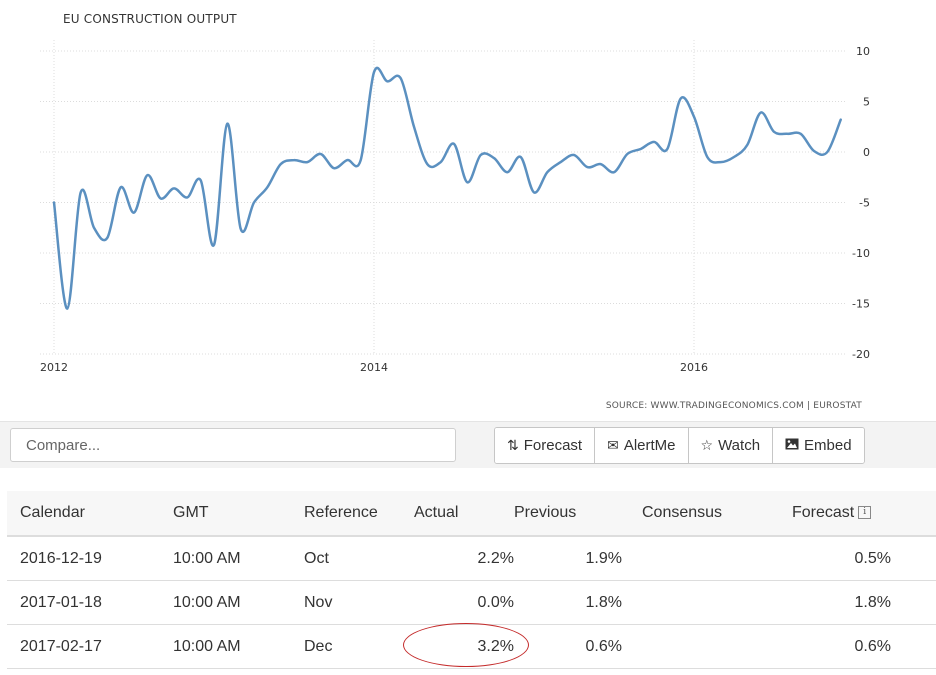 The image size is (936, 675). Describe the element at coordinates (359, 514) in the screenshot. I see `header-reference: Reference` at that location.